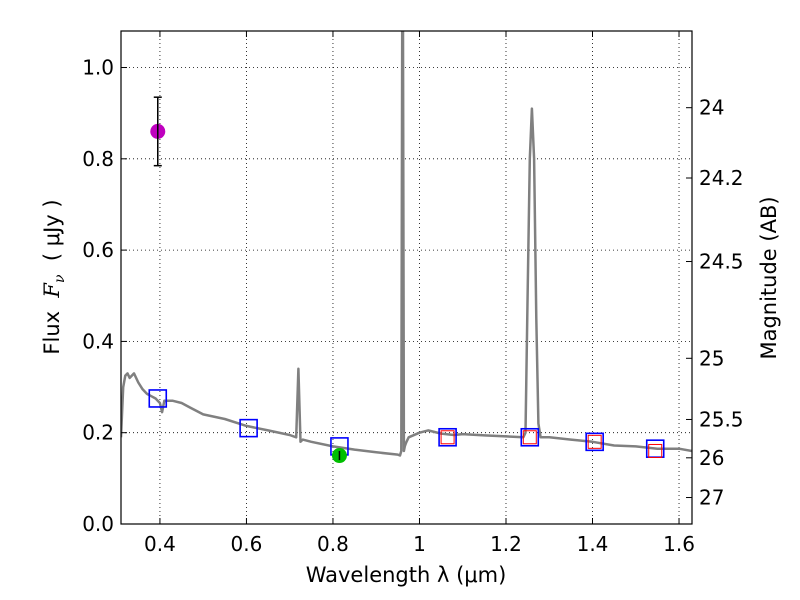  What do you see at coordinates (721, 419) in the screenshot?
I see `right-tick-label: 25.5` at bounding box center [721, 419].